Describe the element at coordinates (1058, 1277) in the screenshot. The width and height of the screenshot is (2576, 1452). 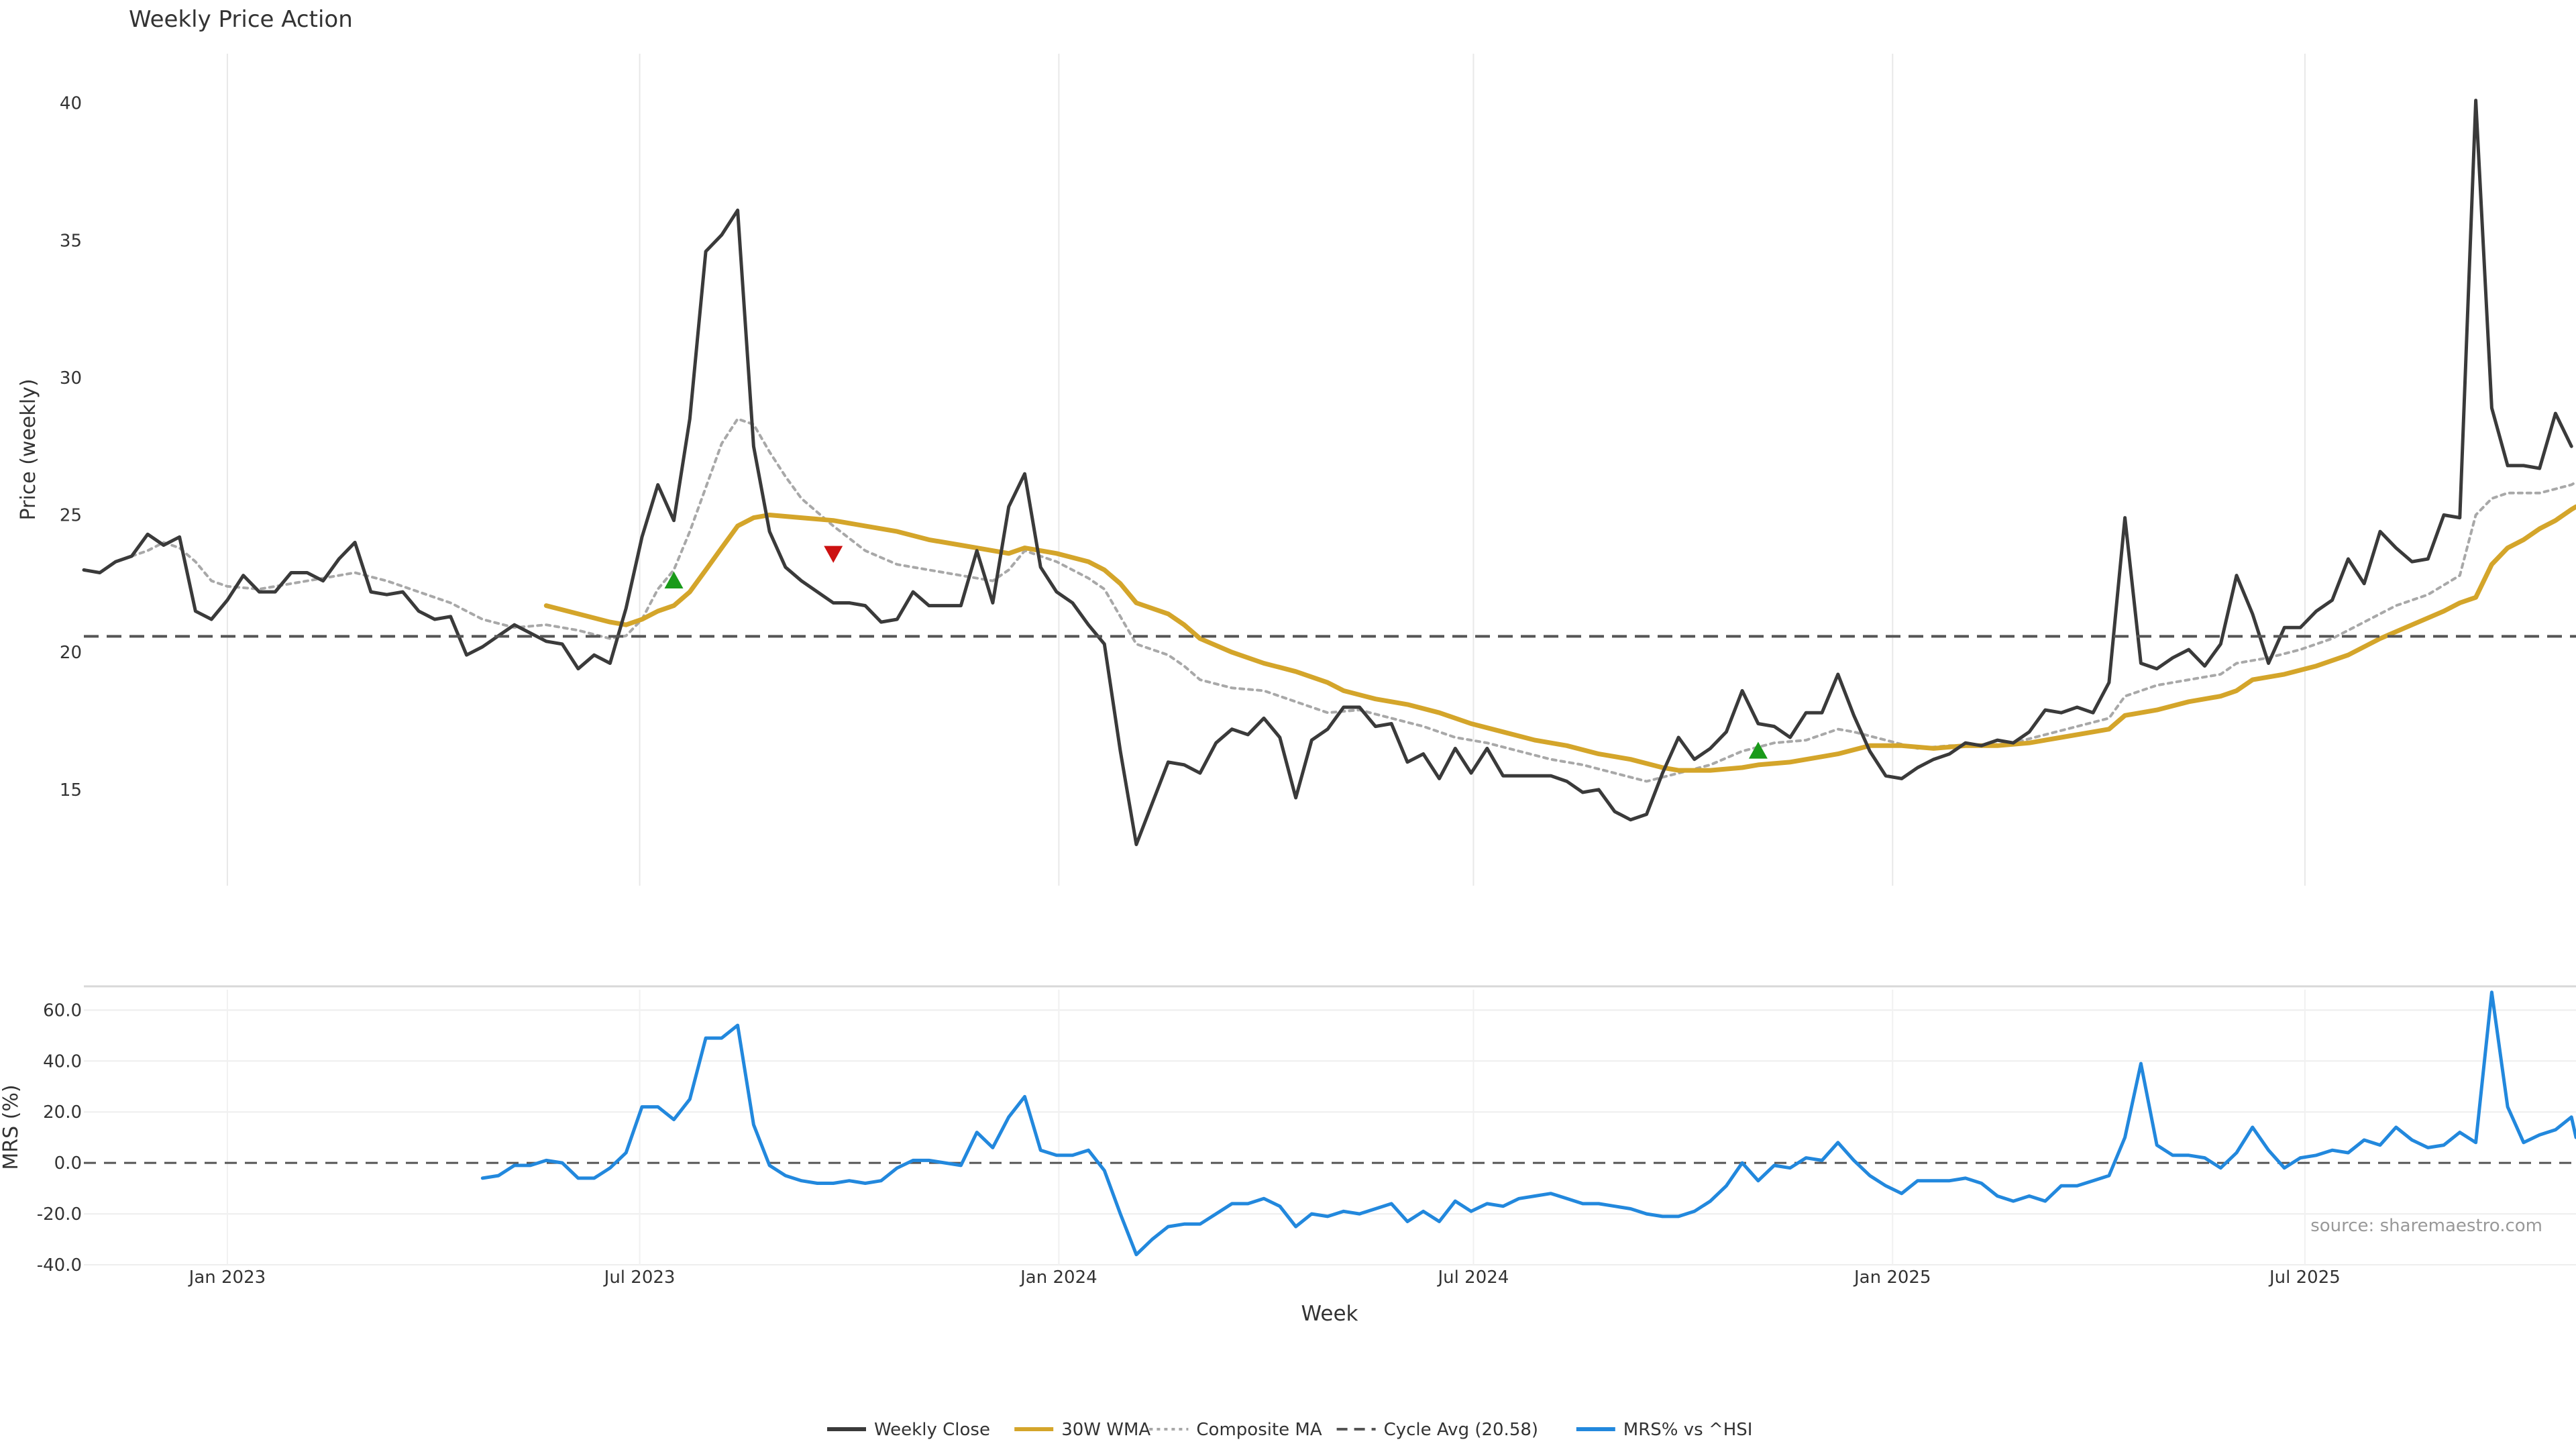
I see `x-tick-label: Jan 2024` at that location.